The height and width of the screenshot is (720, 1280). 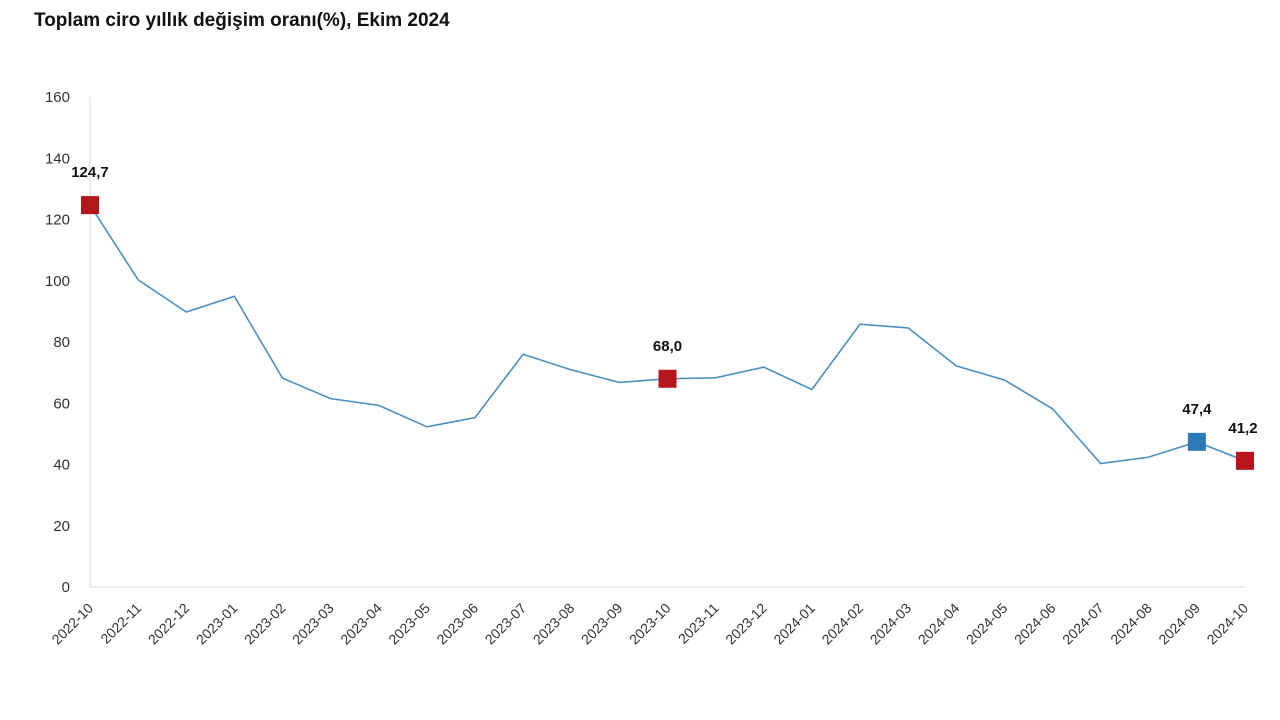 I want to click on x-tick-label: 2023-06, so click(x=457, y=624).